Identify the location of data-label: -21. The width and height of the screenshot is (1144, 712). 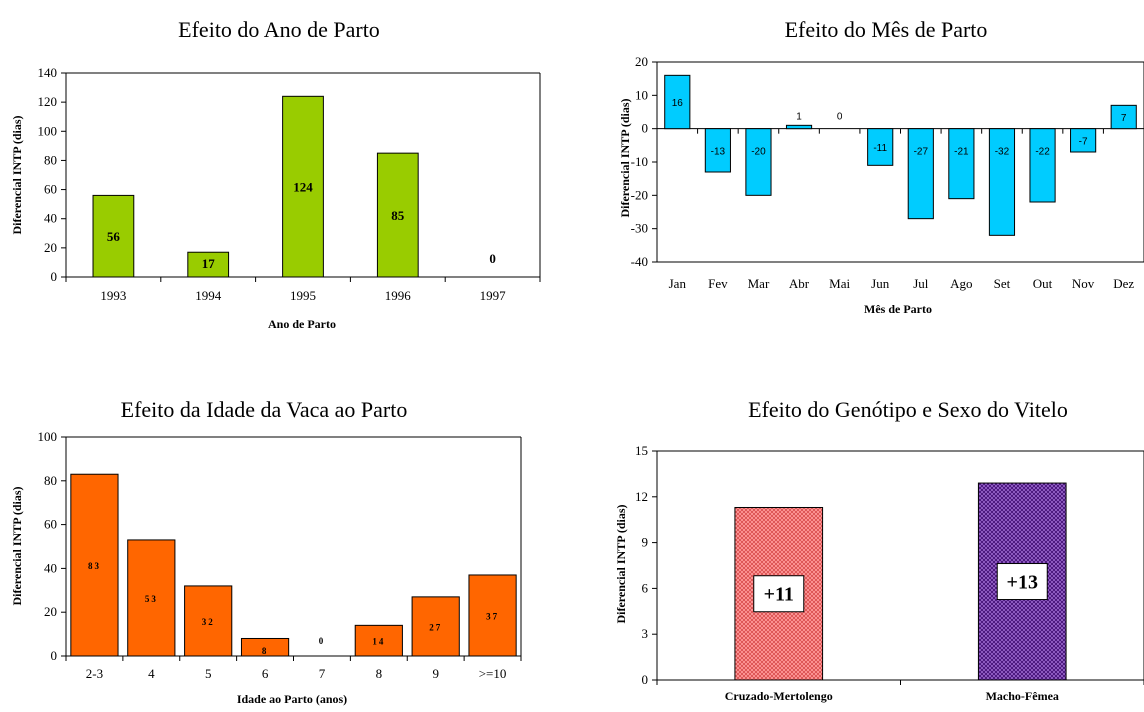
(961, 152).